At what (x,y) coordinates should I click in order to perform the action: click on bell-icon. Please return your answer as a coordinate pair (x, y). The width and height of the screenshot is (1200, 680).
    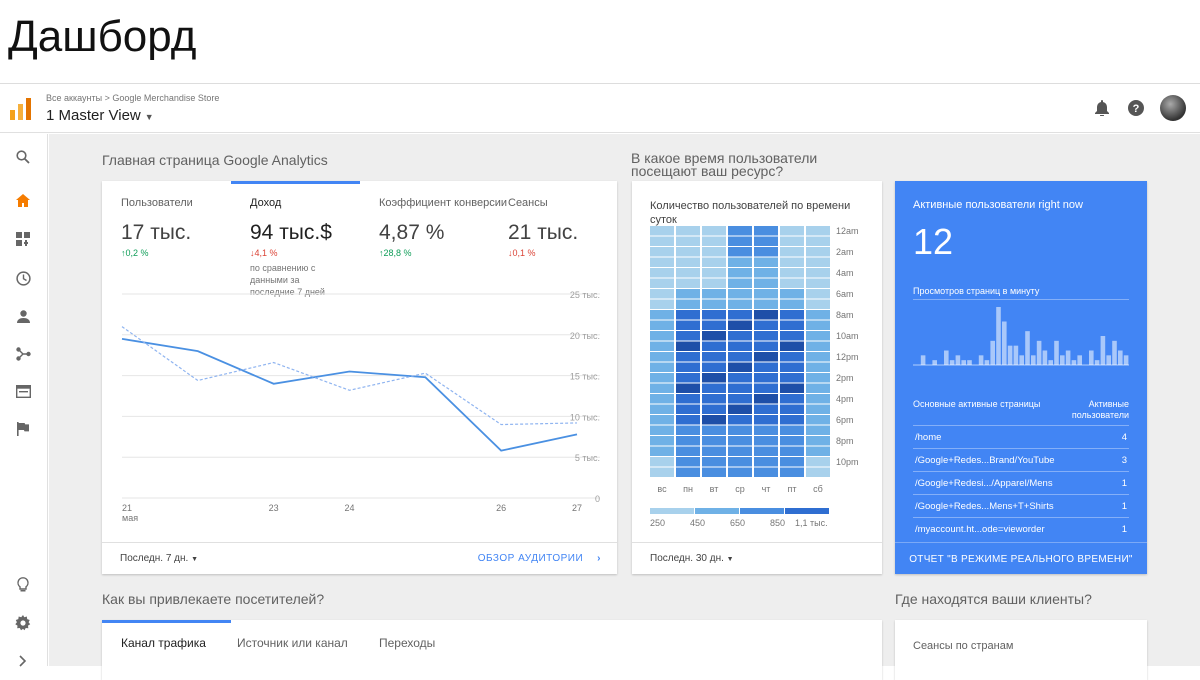
    Looking at the image, I should click on (1102, 108).